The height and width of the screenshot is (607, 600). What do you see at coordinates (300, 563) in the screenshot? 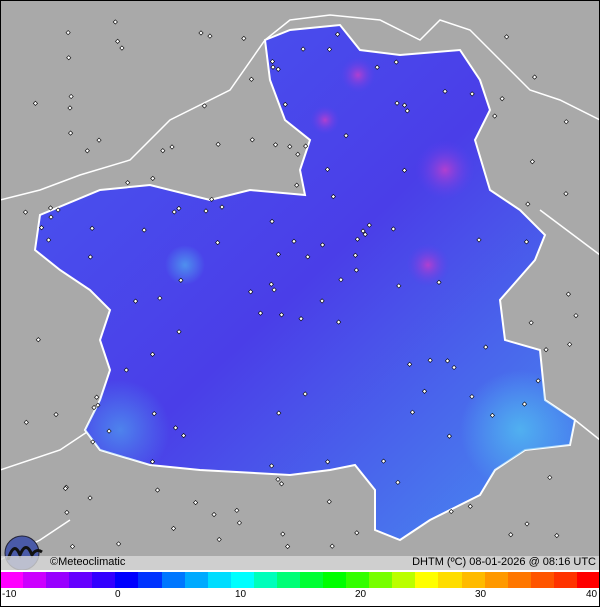
I see `caption-strip` at bounding box center [300, 563].